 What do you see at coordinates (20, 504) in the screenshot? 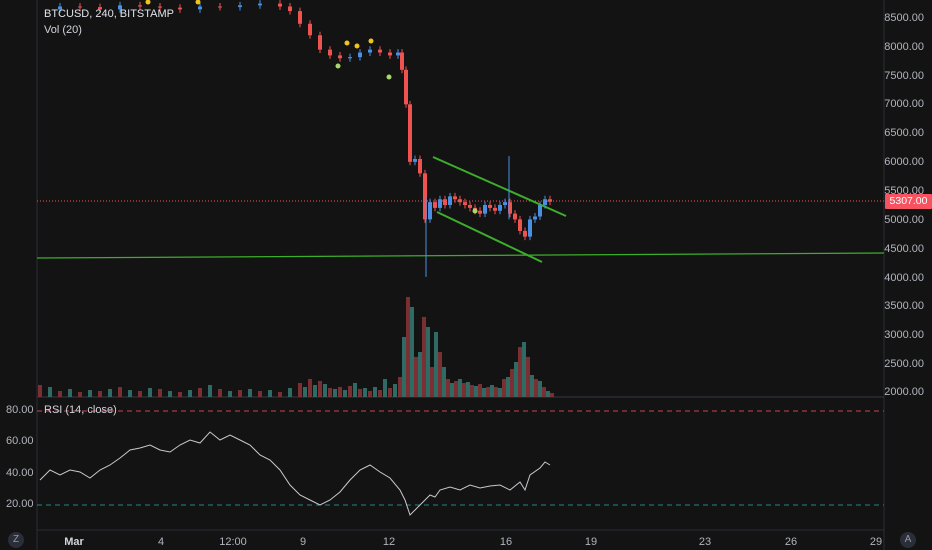
I see `rsi-tick-label: 20.00` at bounding box center [20, 504].